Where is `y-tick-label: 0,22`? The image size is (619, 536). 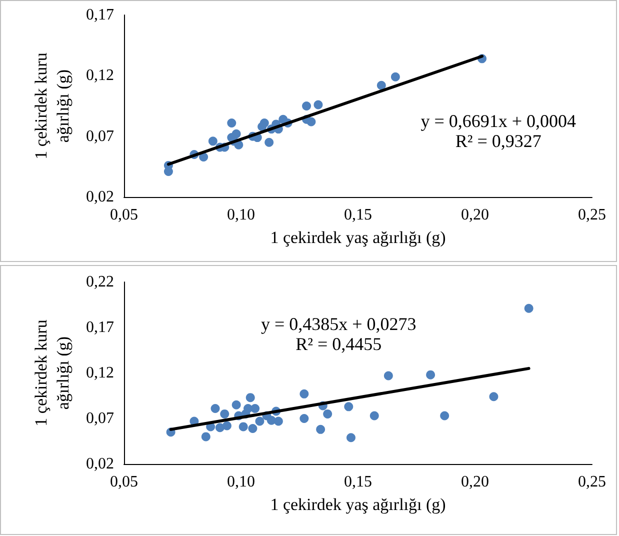 y-tick-label: 0,22 is located at coordinates (100, 282).